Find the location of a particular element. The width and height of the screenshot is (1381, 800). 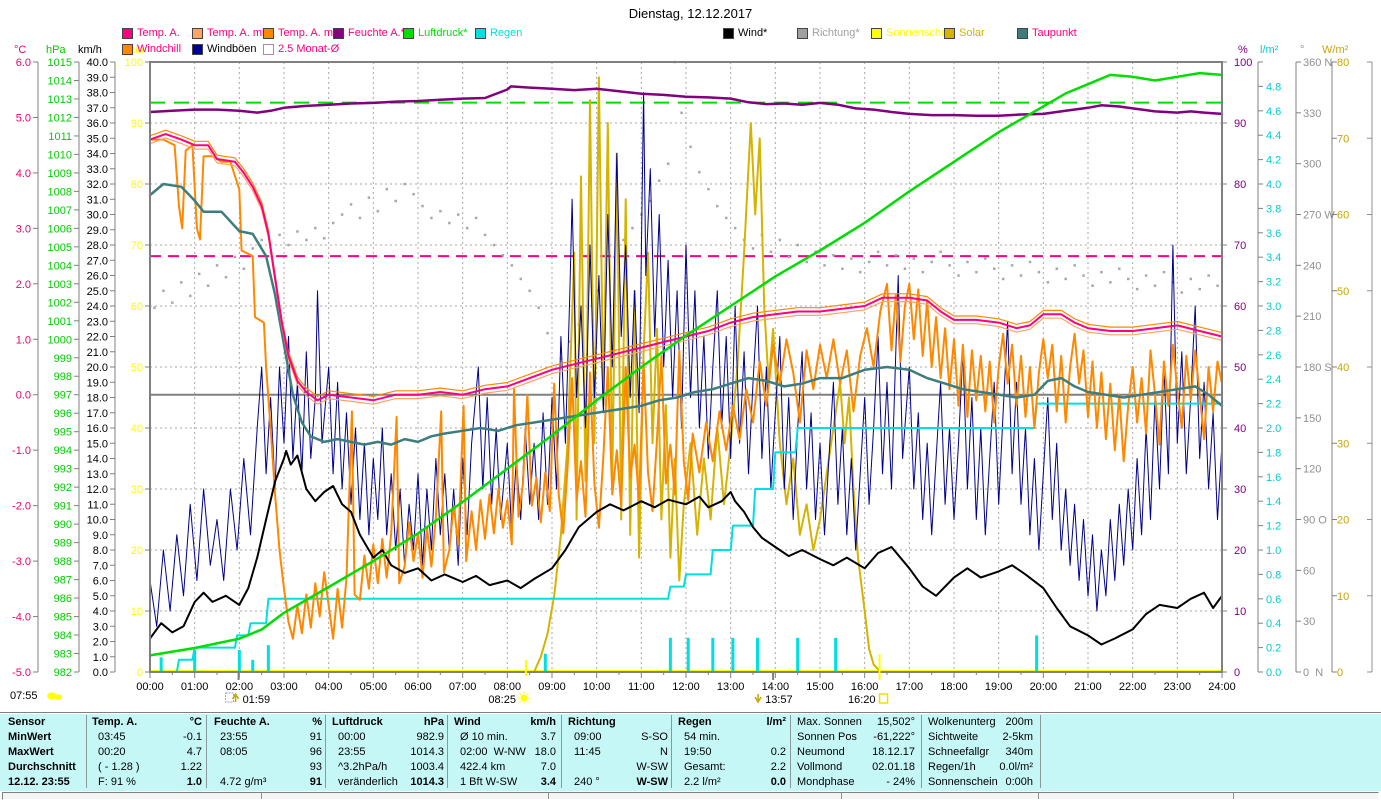

axis-unit-hpa: hPa is located at coordinates (56, 50).